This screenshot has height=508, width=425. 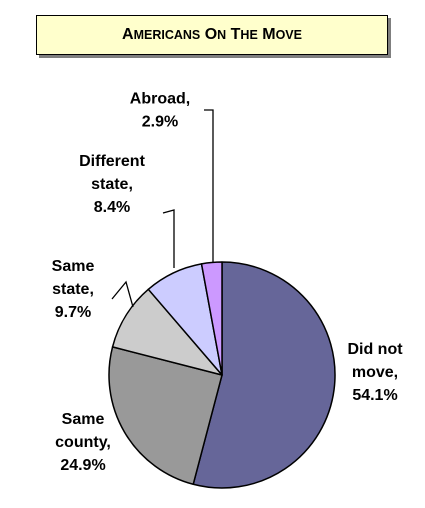 I want to click on slice-label-abroad: Abroad, 2.9%, so click(x=160, y=111).